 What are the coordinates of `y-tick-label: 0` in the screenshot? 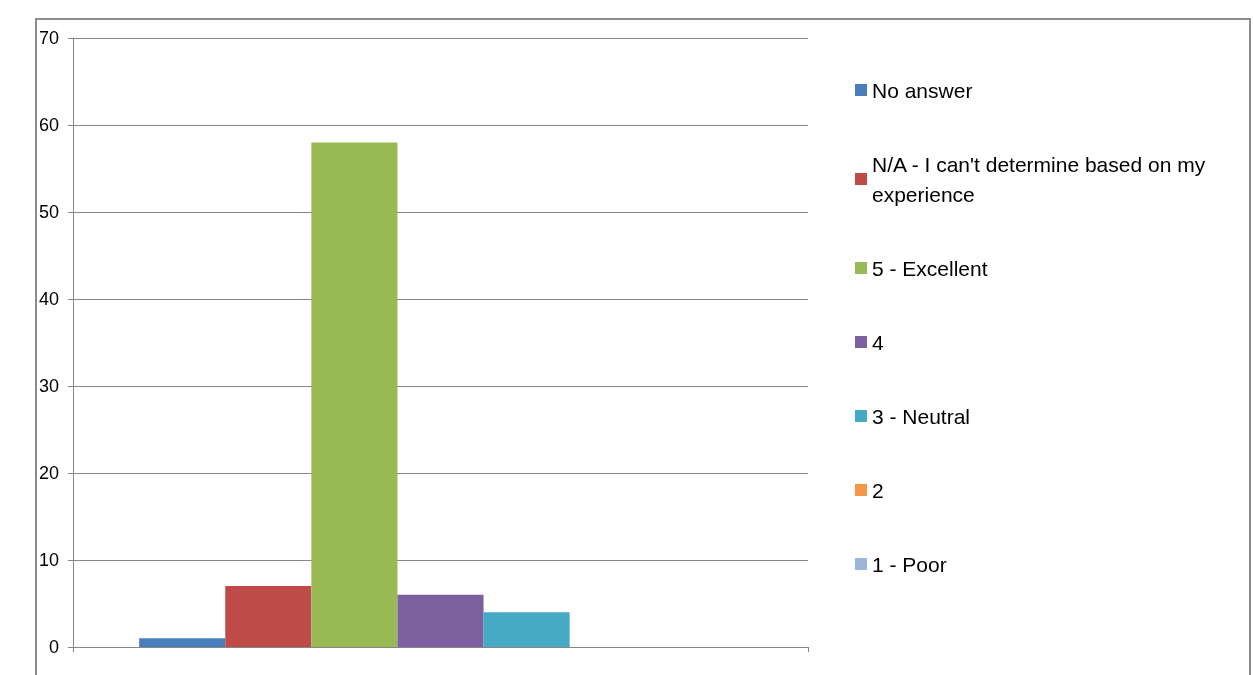 It's located at (53, 647).